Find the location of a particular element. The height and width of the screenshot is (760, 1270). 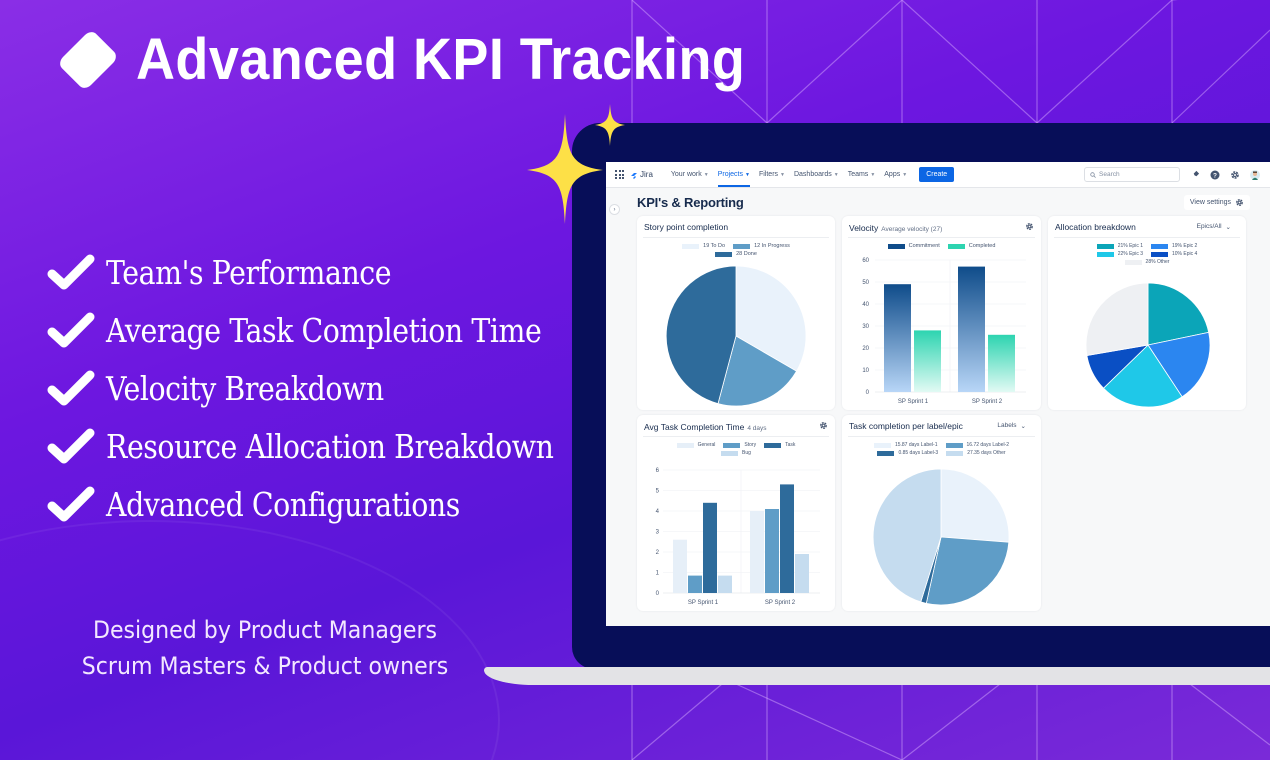

legend-label: Completed is located at coordinates (982, 246).